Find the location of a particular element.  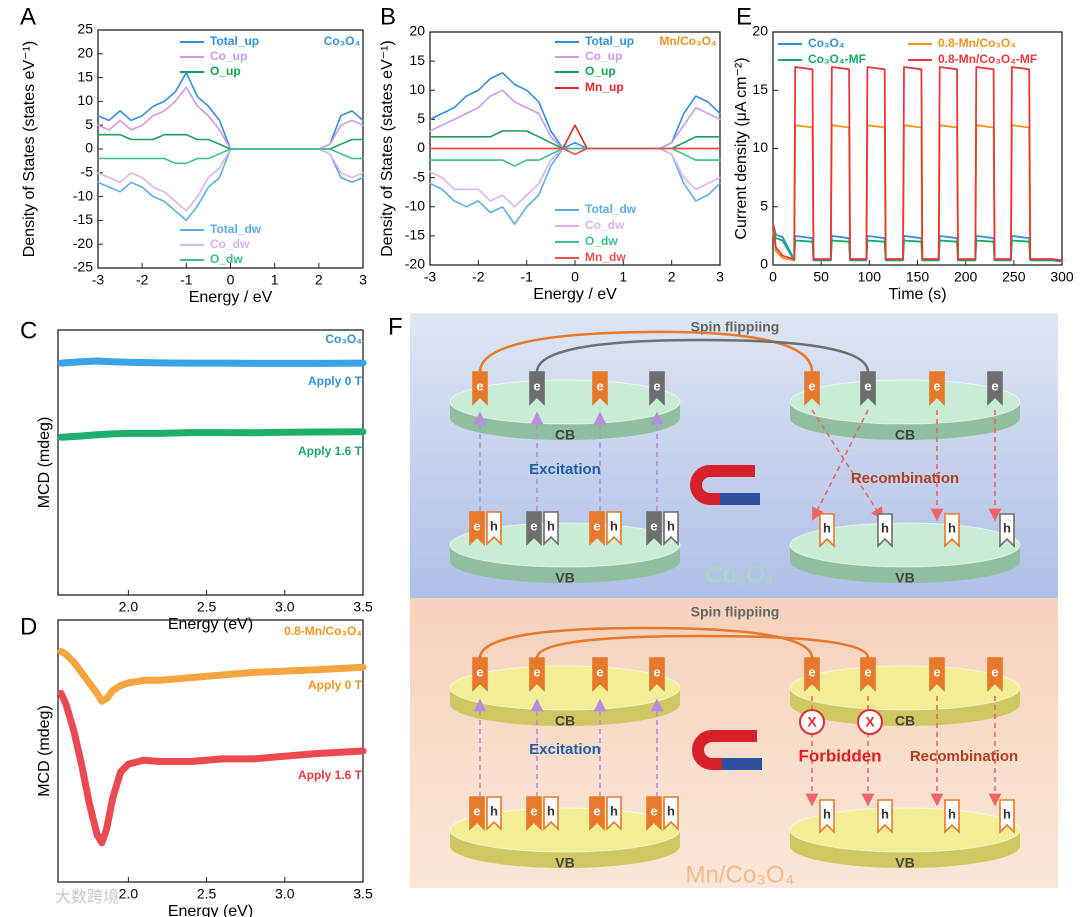

legend-label: 0.8-Mn/Co₃O₄ is located at coordinates (977, 43).